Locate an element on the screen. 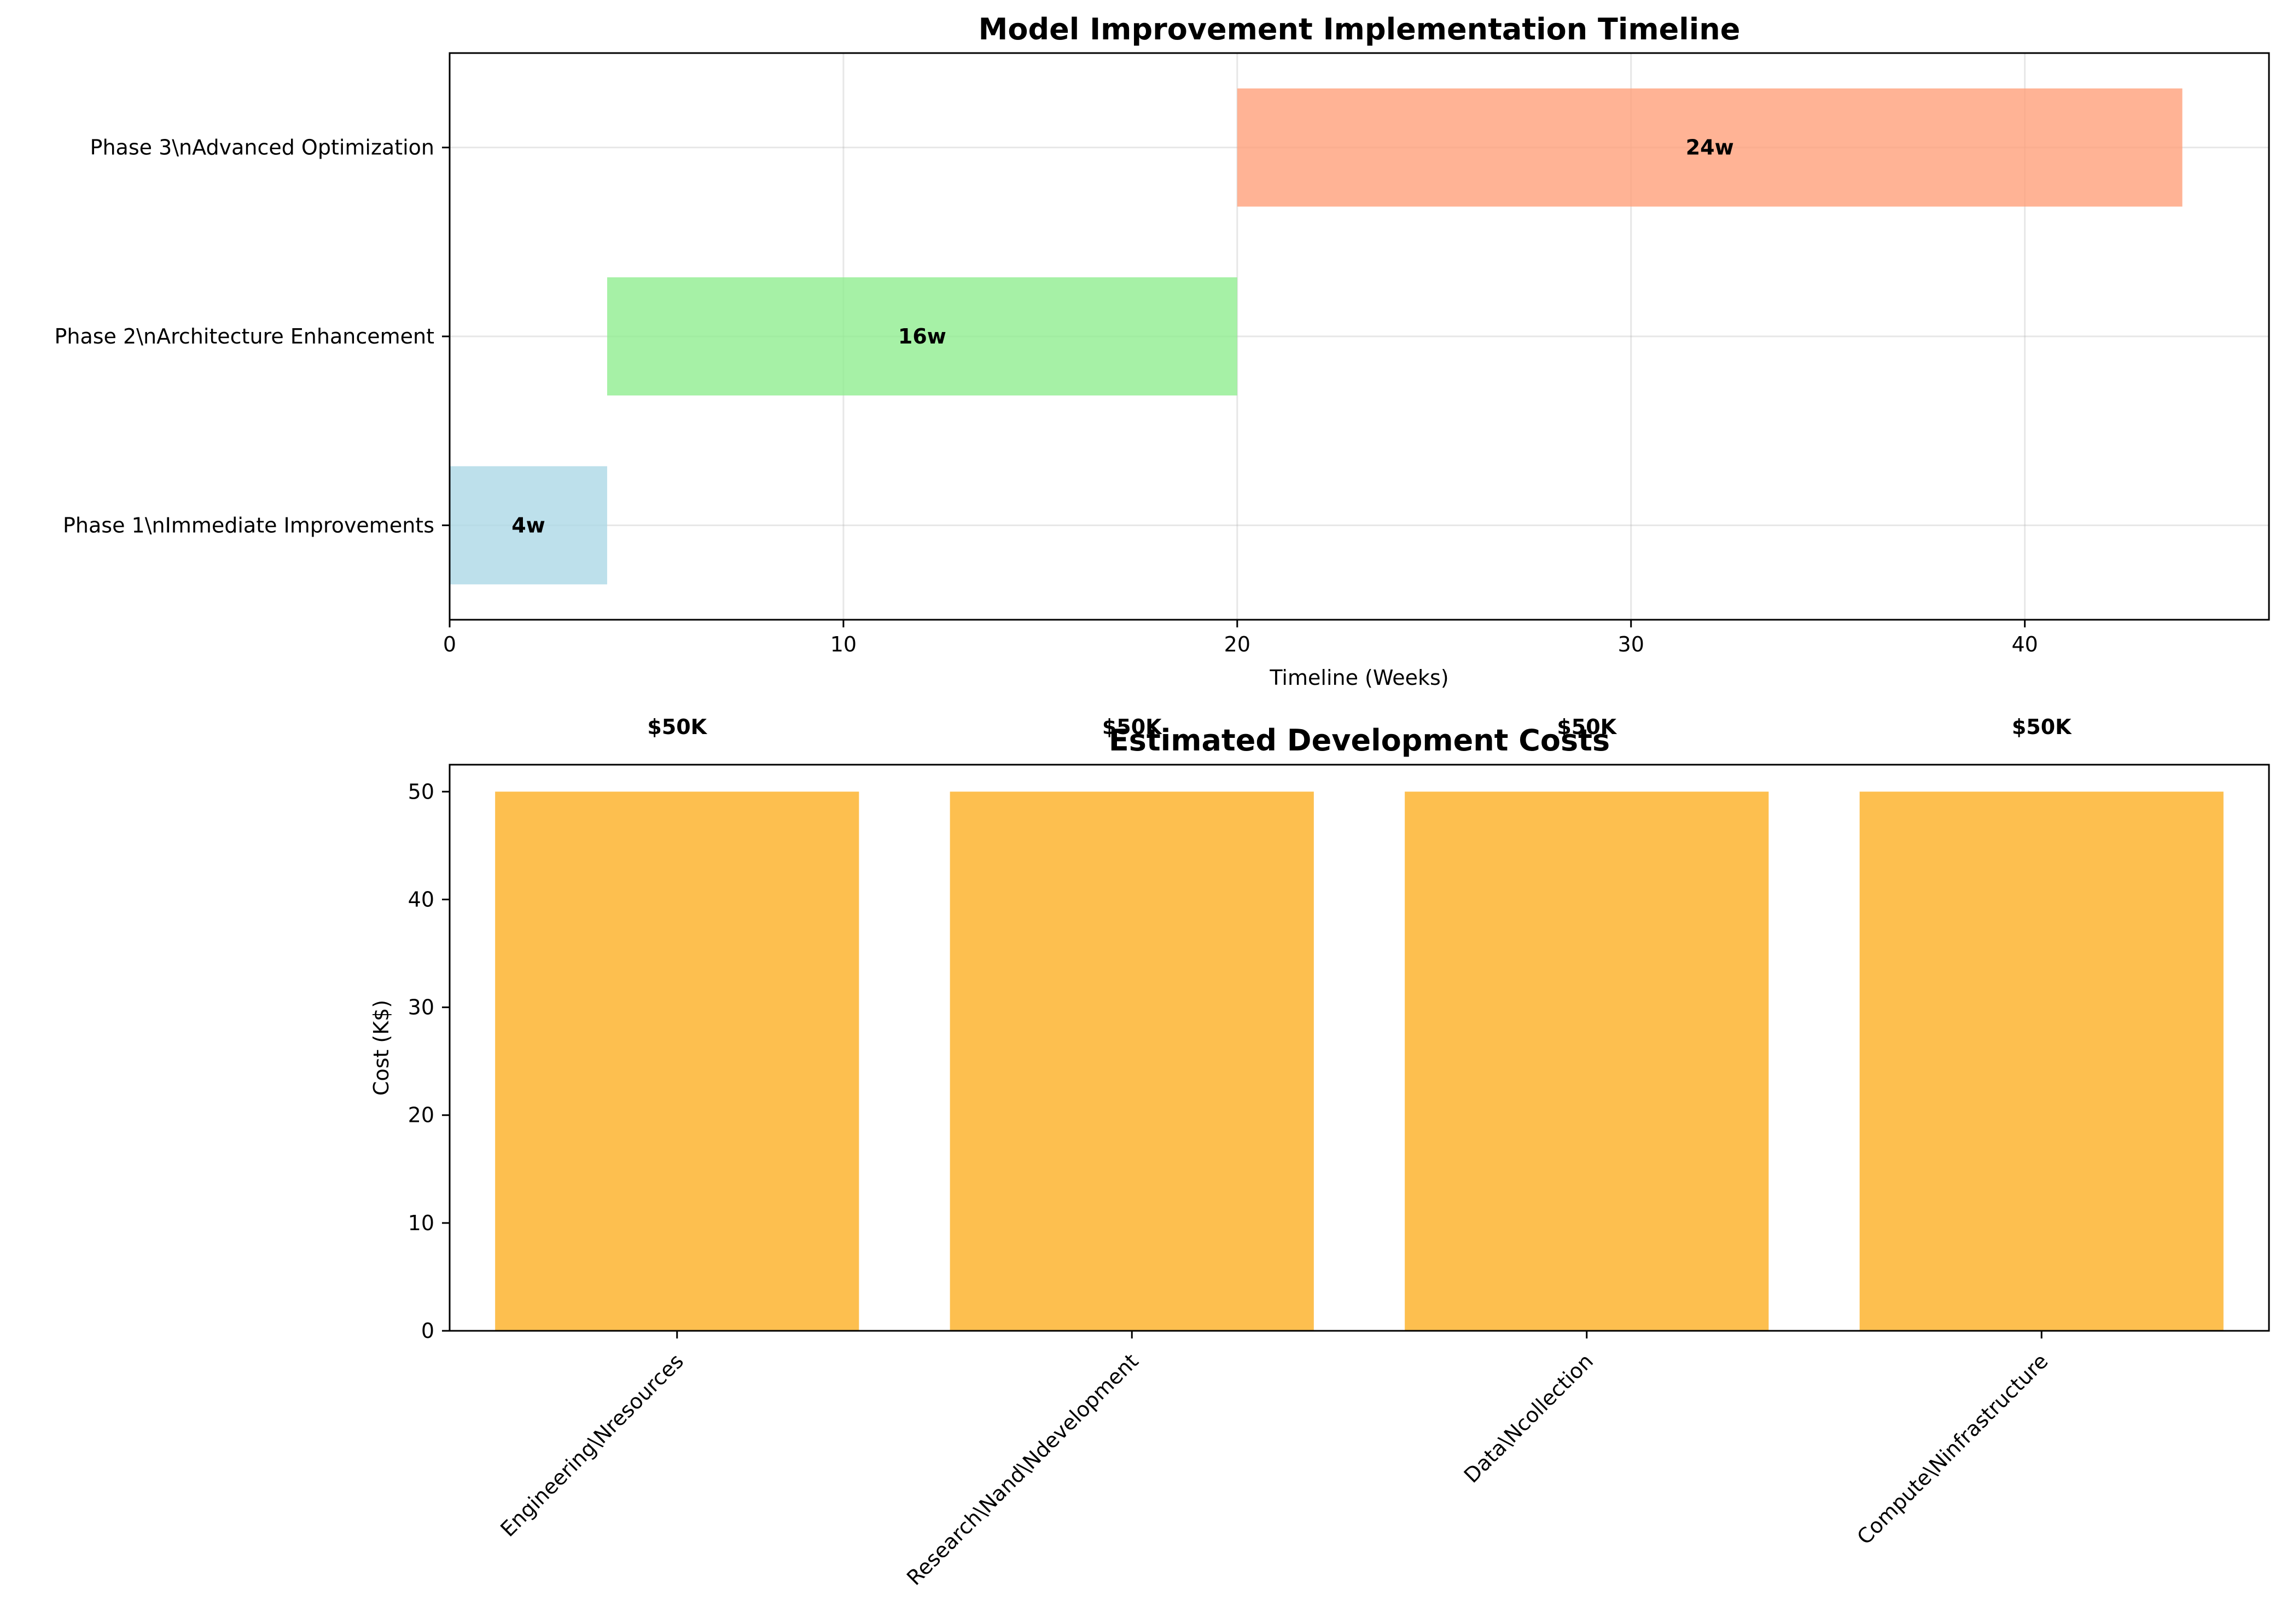 The width and height of the screenshot is (2281, 1624). cost-y-tick-label: 20 is located at coordinates (421, 1115).